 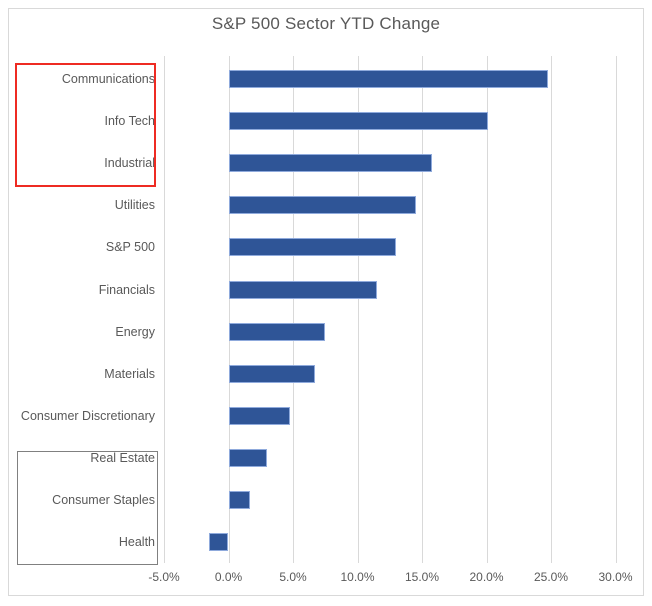 I want to click on bar-communications, so click(x=388, y=79).